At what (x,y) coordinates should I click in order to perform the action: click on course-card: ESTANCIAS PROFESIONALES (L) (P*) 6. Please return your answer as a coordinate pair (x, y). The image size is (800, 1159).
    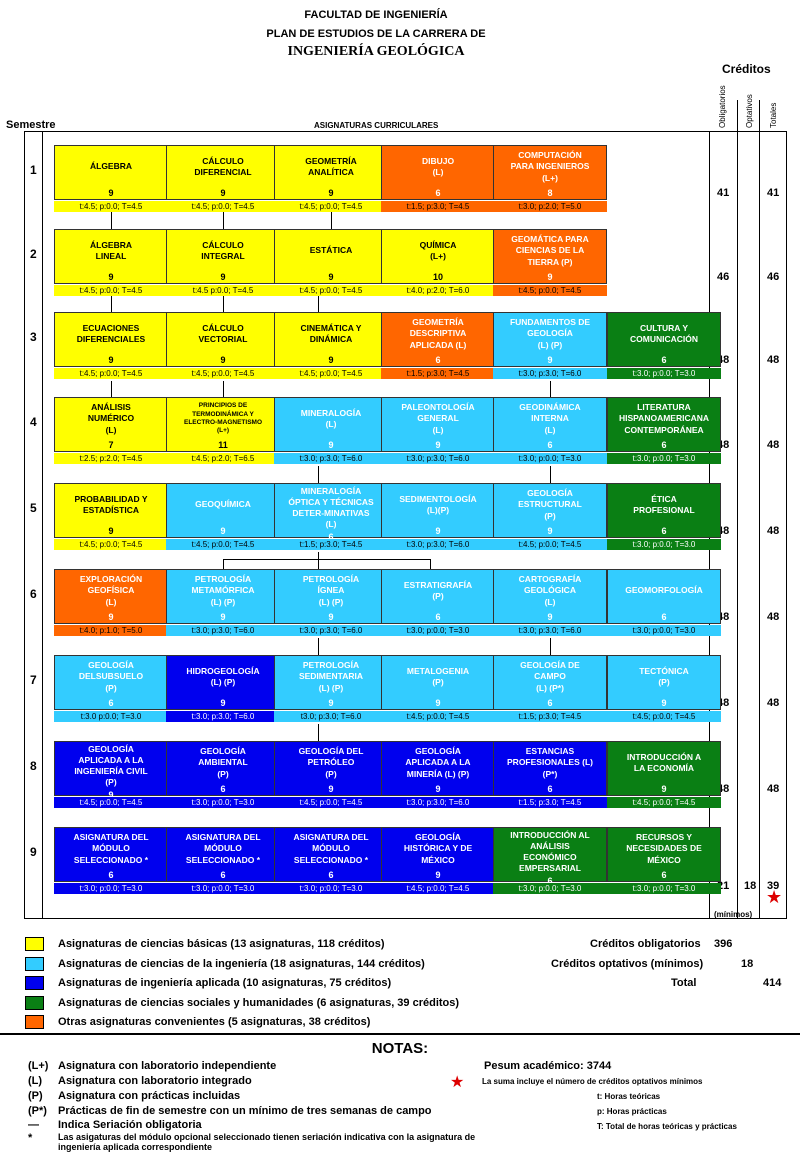
    Looking at the image, I should click on (550, 768).